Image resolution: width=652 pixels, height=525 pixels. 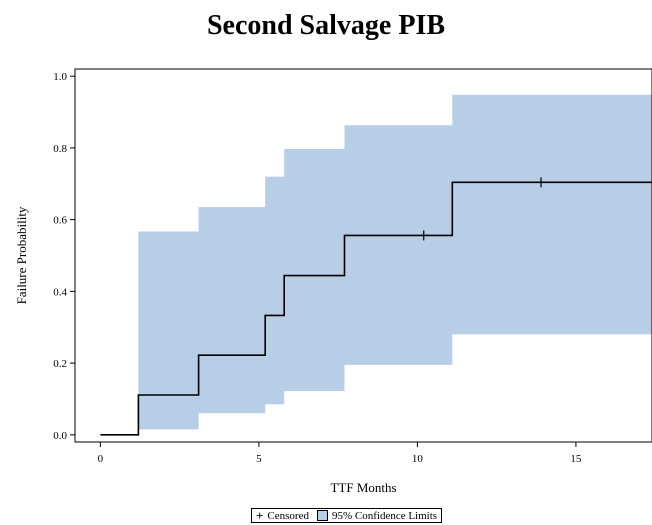 I want to click on x-tick-label: 10, so click(x=418, y=459).